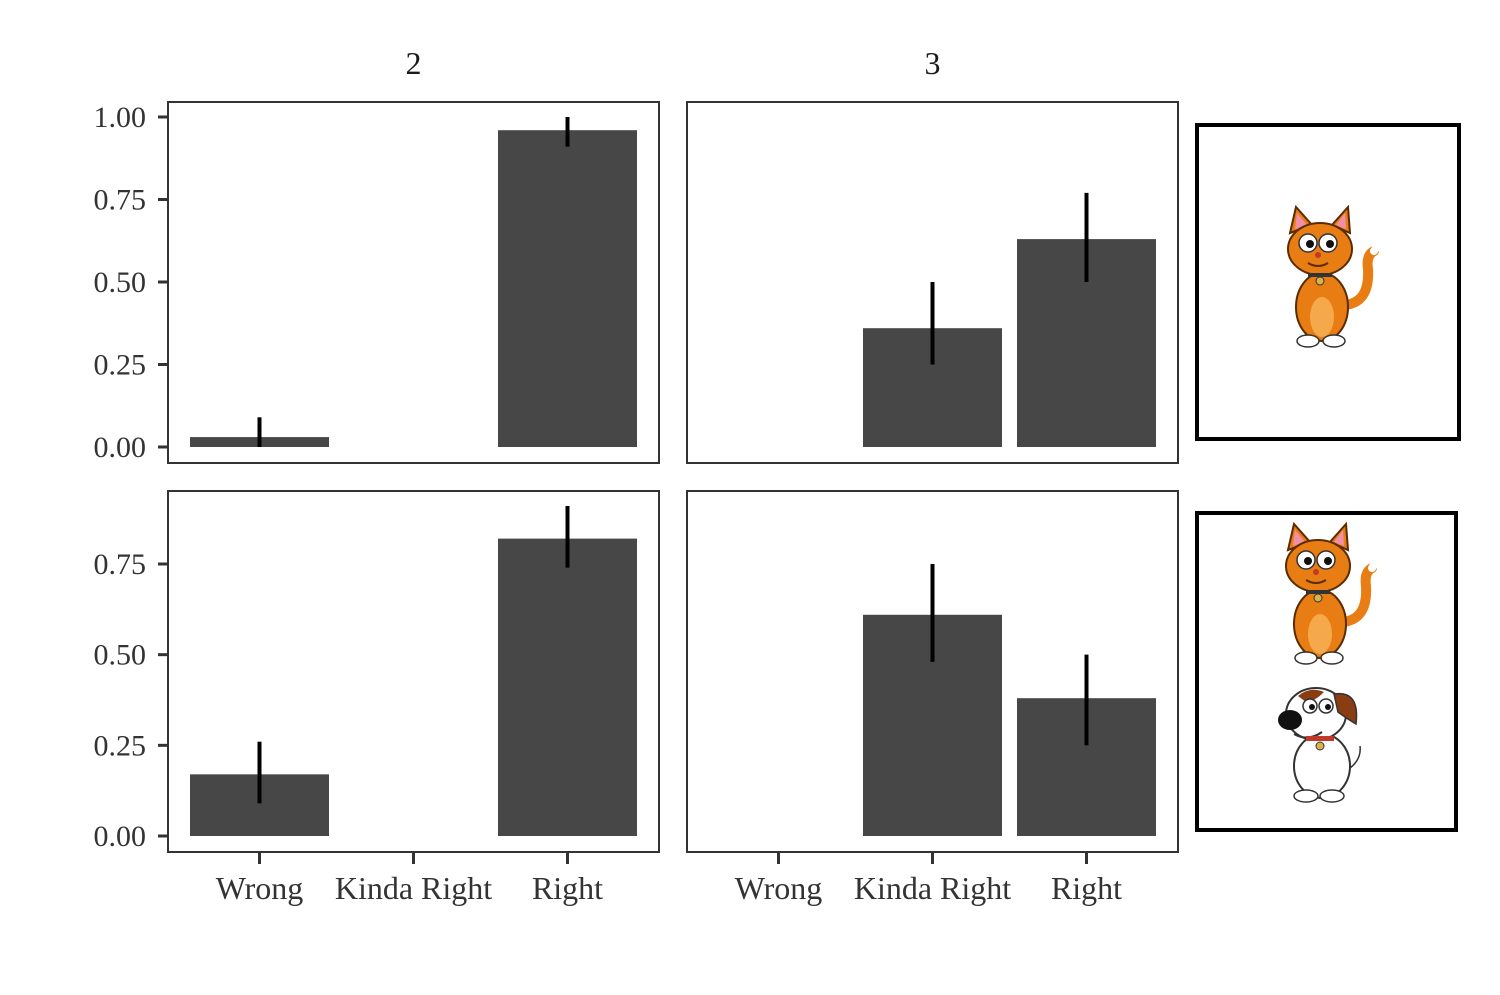 The width and height of the screenshot is (1500, 995). Describe the element at coordinates (1086, 888) in the screenshot. I see `panel-r1-c1-xtick-label-right: Right` at that location.